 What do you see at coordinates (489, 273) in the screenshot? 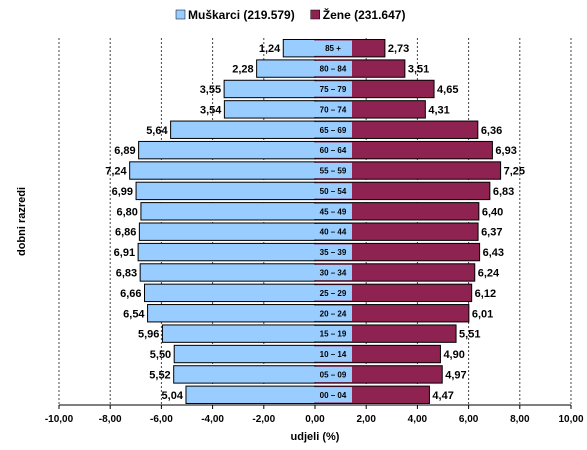
I see `female-value-label: 6,24` at bounding box center [489, 273].